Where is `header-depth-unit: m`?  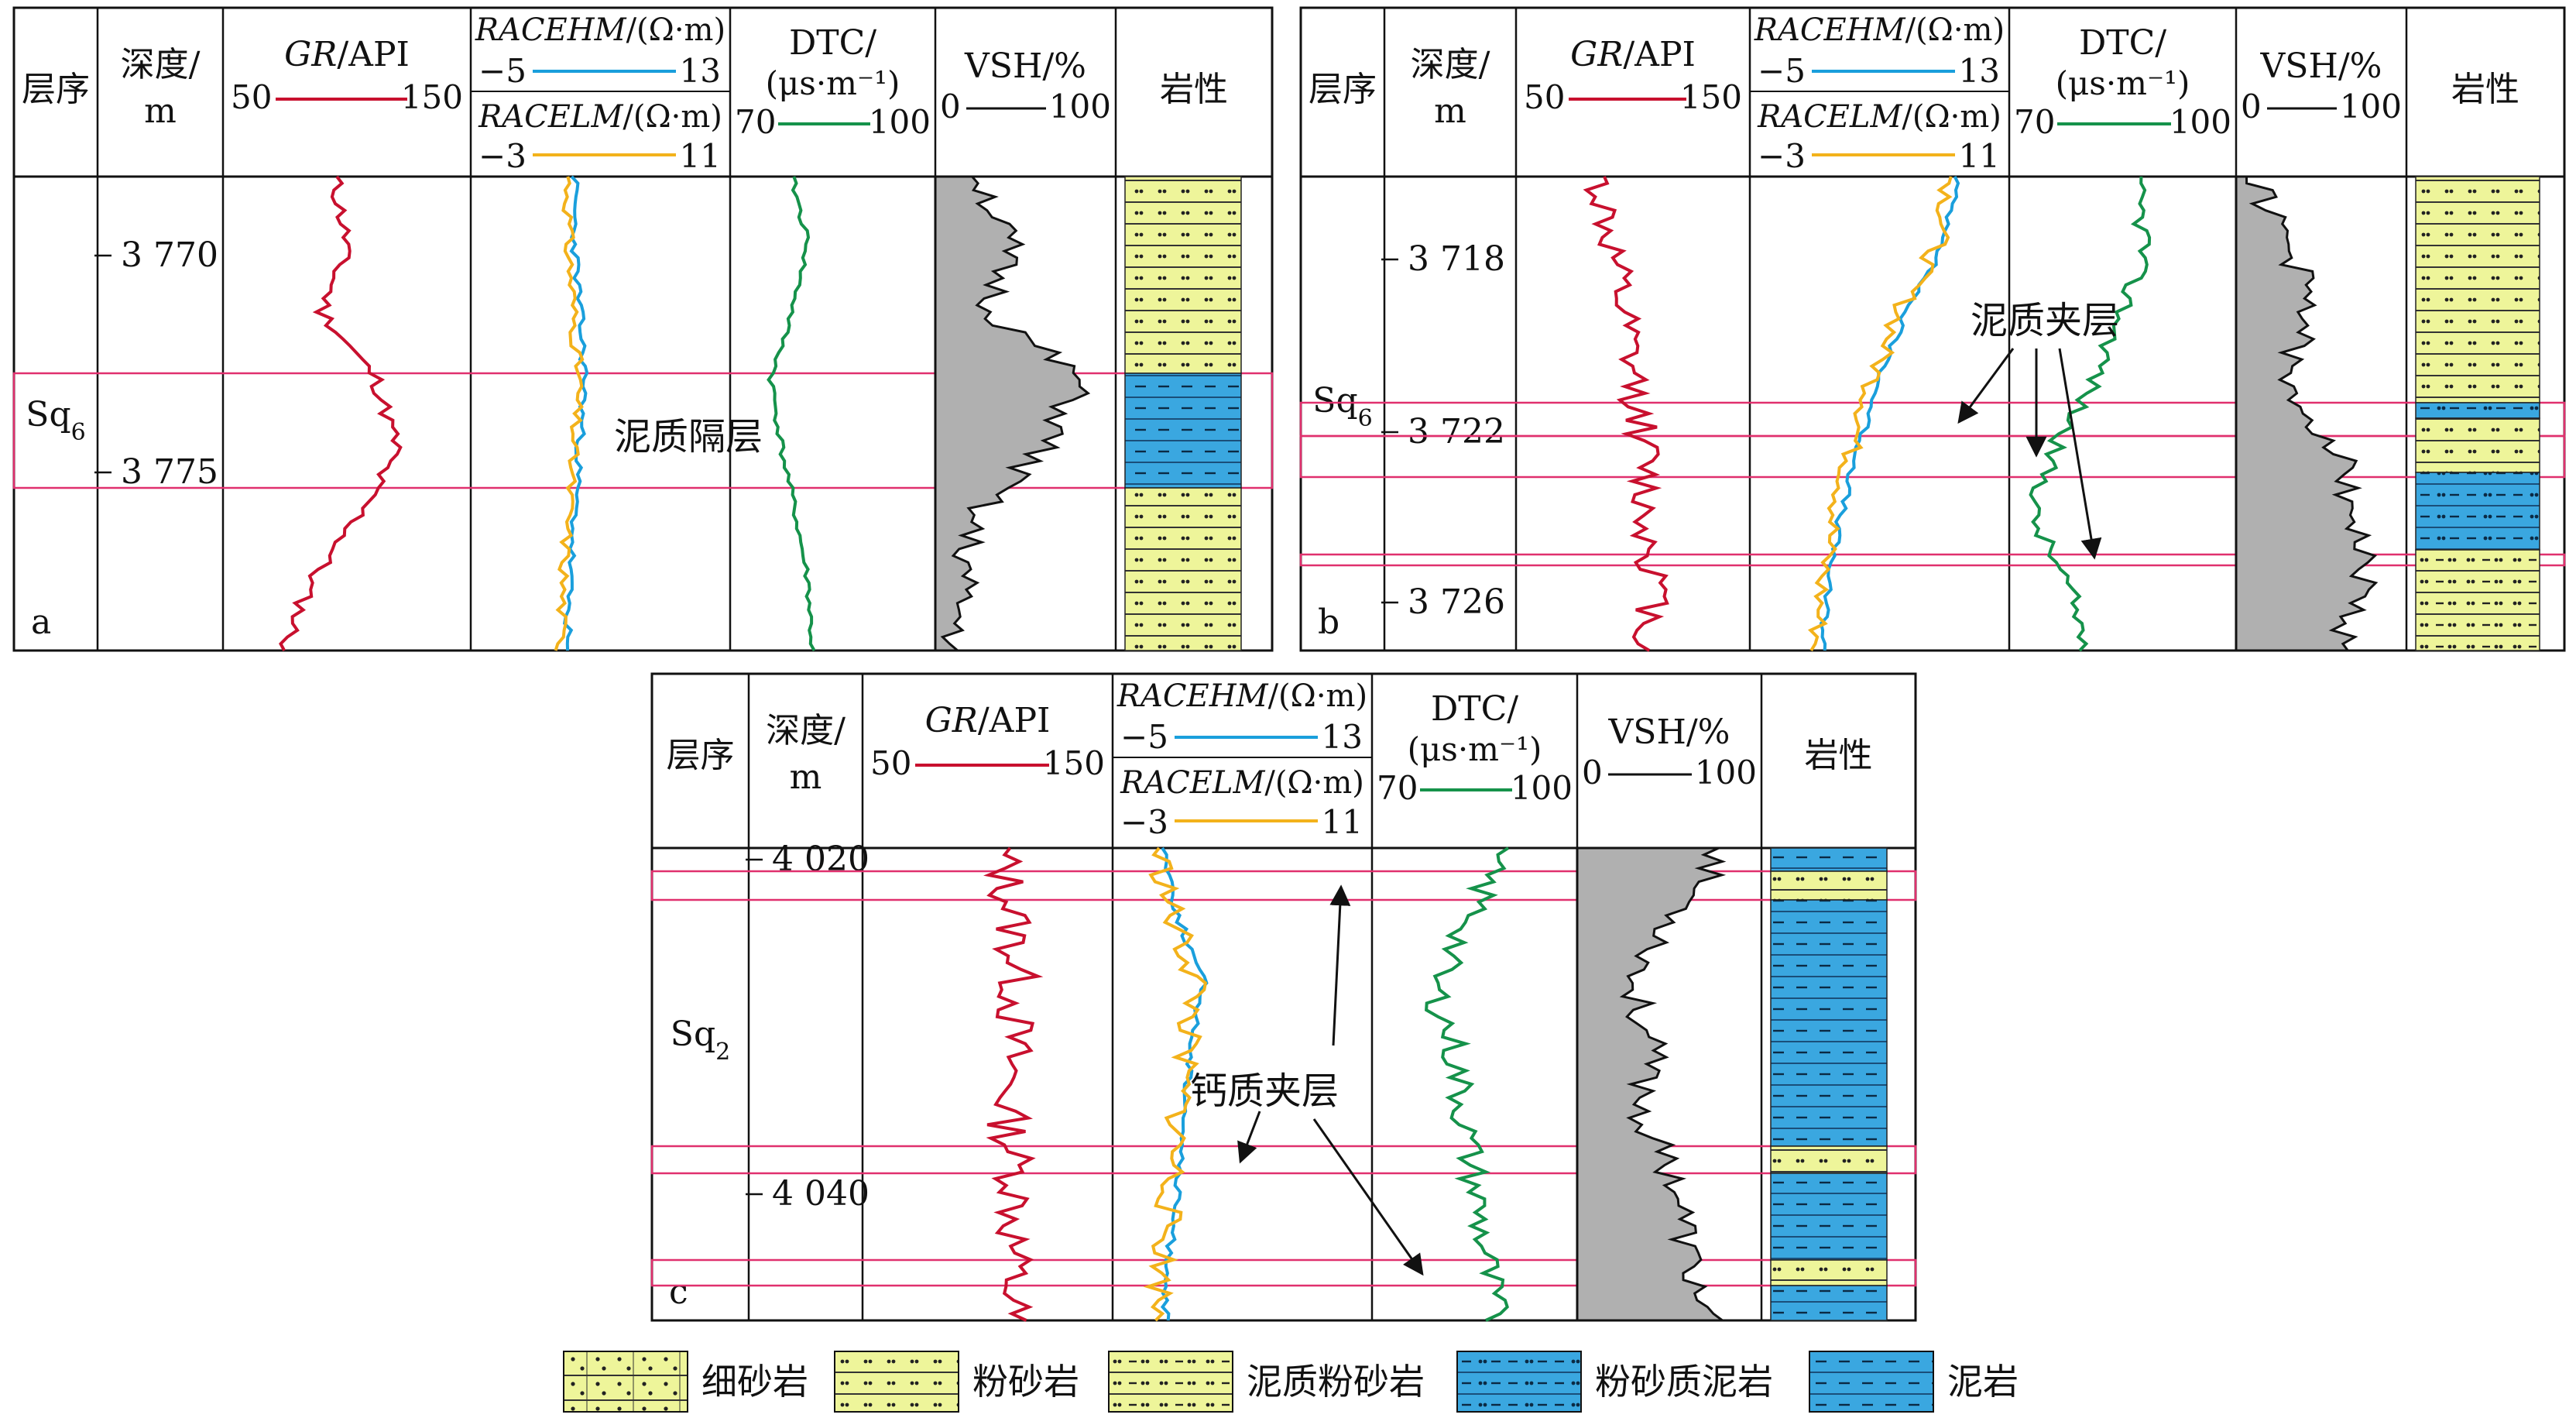
header-depth-unit: m is located at coordinates (1450, 111).